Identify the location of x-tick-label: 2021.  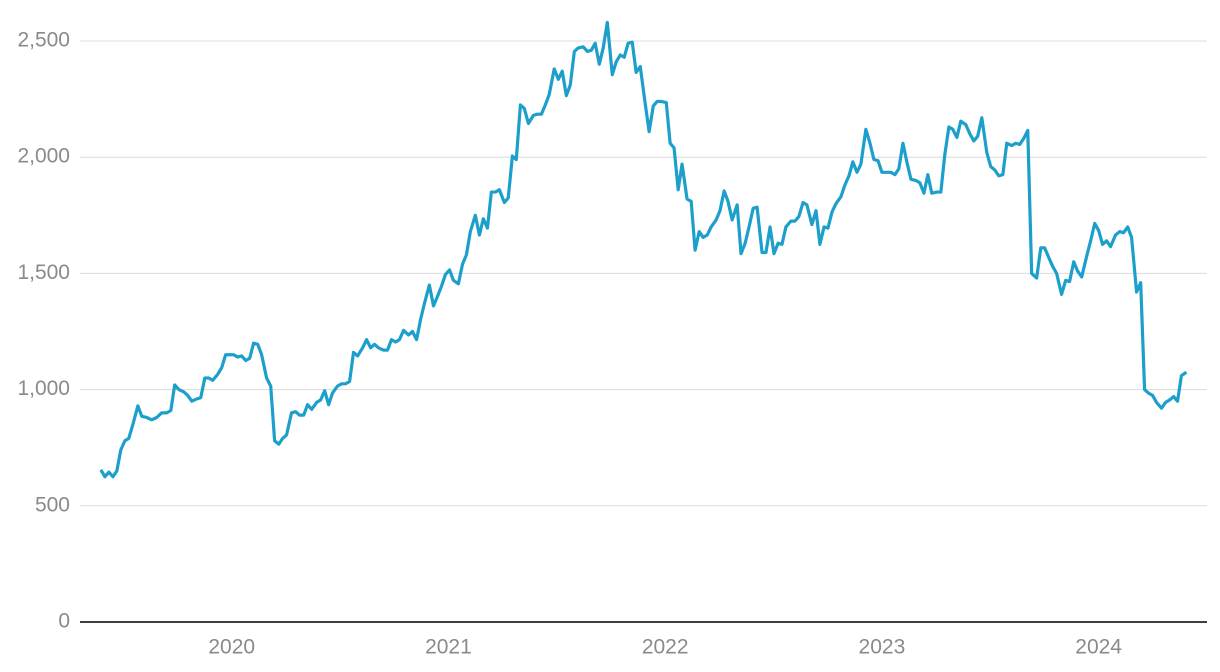
(448, 647).